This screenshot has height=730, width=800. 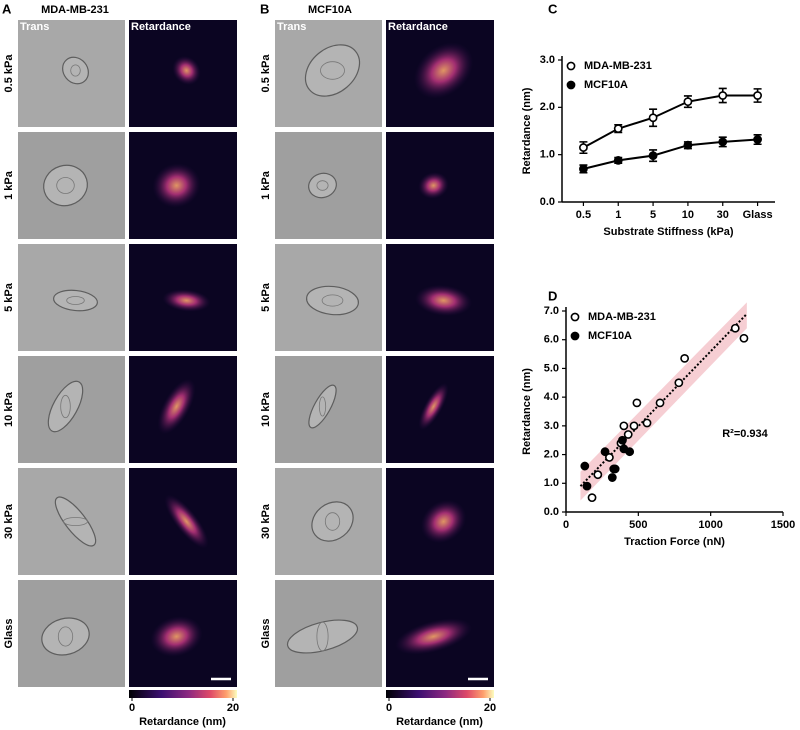 What do you see at coordinates (723, 215) in the screenshot?
I see `x-tick-label: 30` at bounding box center [723, 215].